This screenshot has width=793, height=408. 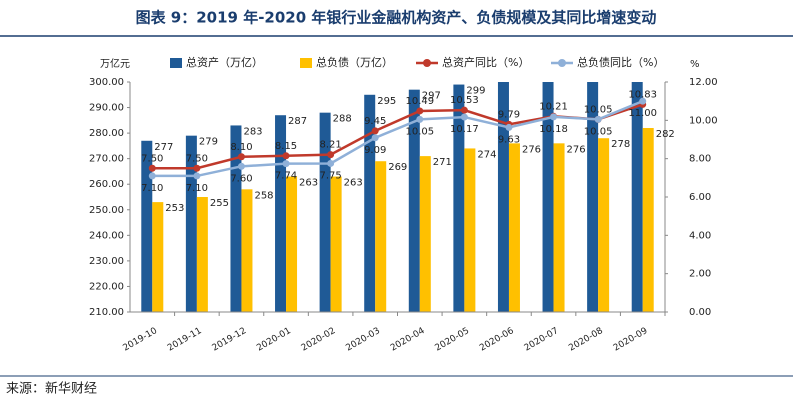 What do you see at coordinates (230, 339) in the screenshot?
I see `x-tick-label: 2019-12` at bounding box center [230, 339].